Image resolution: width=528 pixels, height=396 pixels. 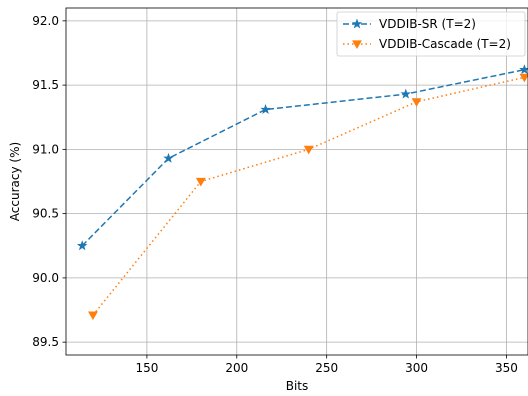 I want to click on x-tick-label: 250, so click(x=326, y=368).